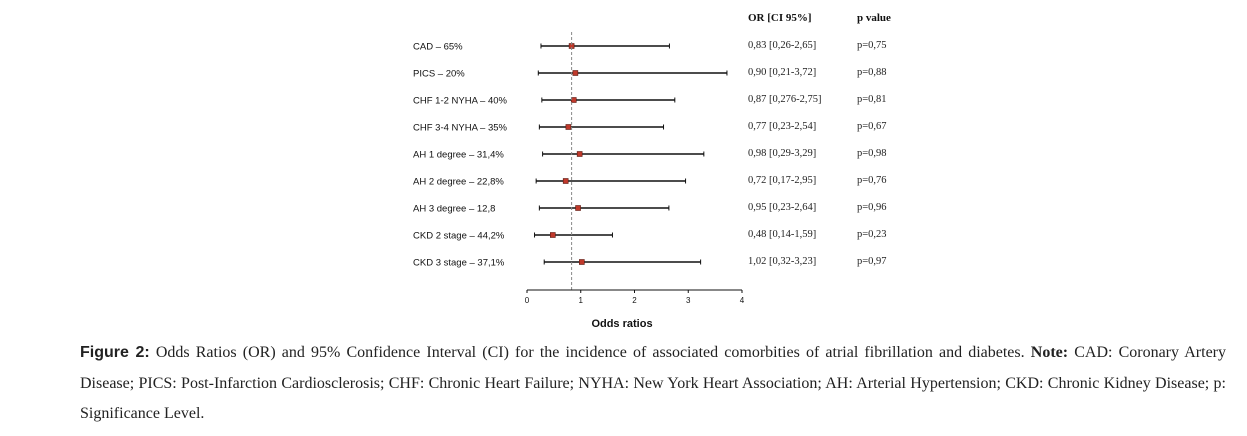 The height and width of the screenshot is (436, 1247). Describe the element at coordinates (872, 126) in the screenshot. I see `p-value: p=0,67` at that location.